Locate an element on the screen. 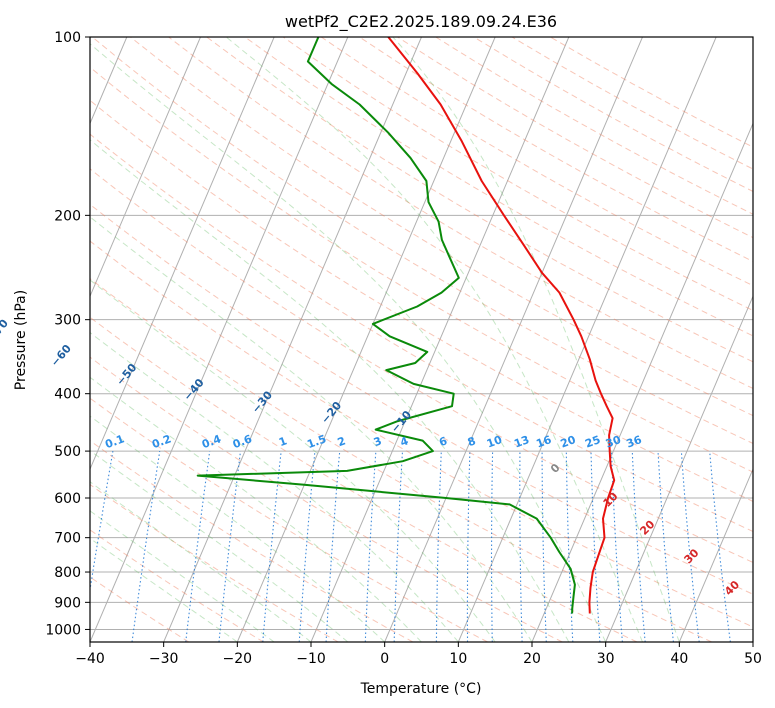  mixing-ratio-label: 6 is located at coordinates (443, 441).